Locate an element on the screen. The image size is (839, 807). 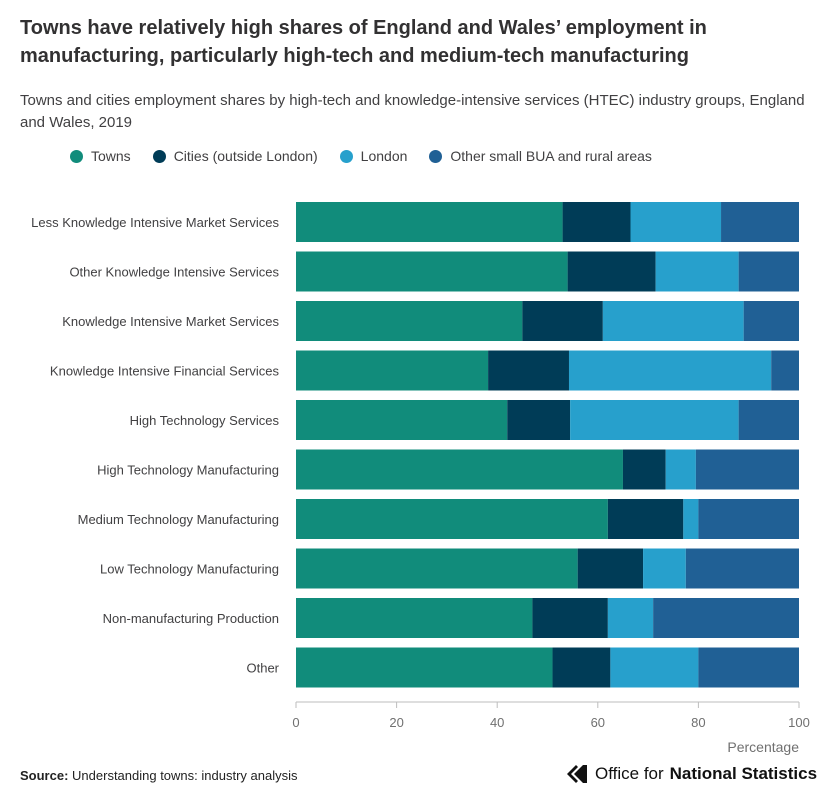
x-tick-label: 60 is located at coordinates (598, 722).